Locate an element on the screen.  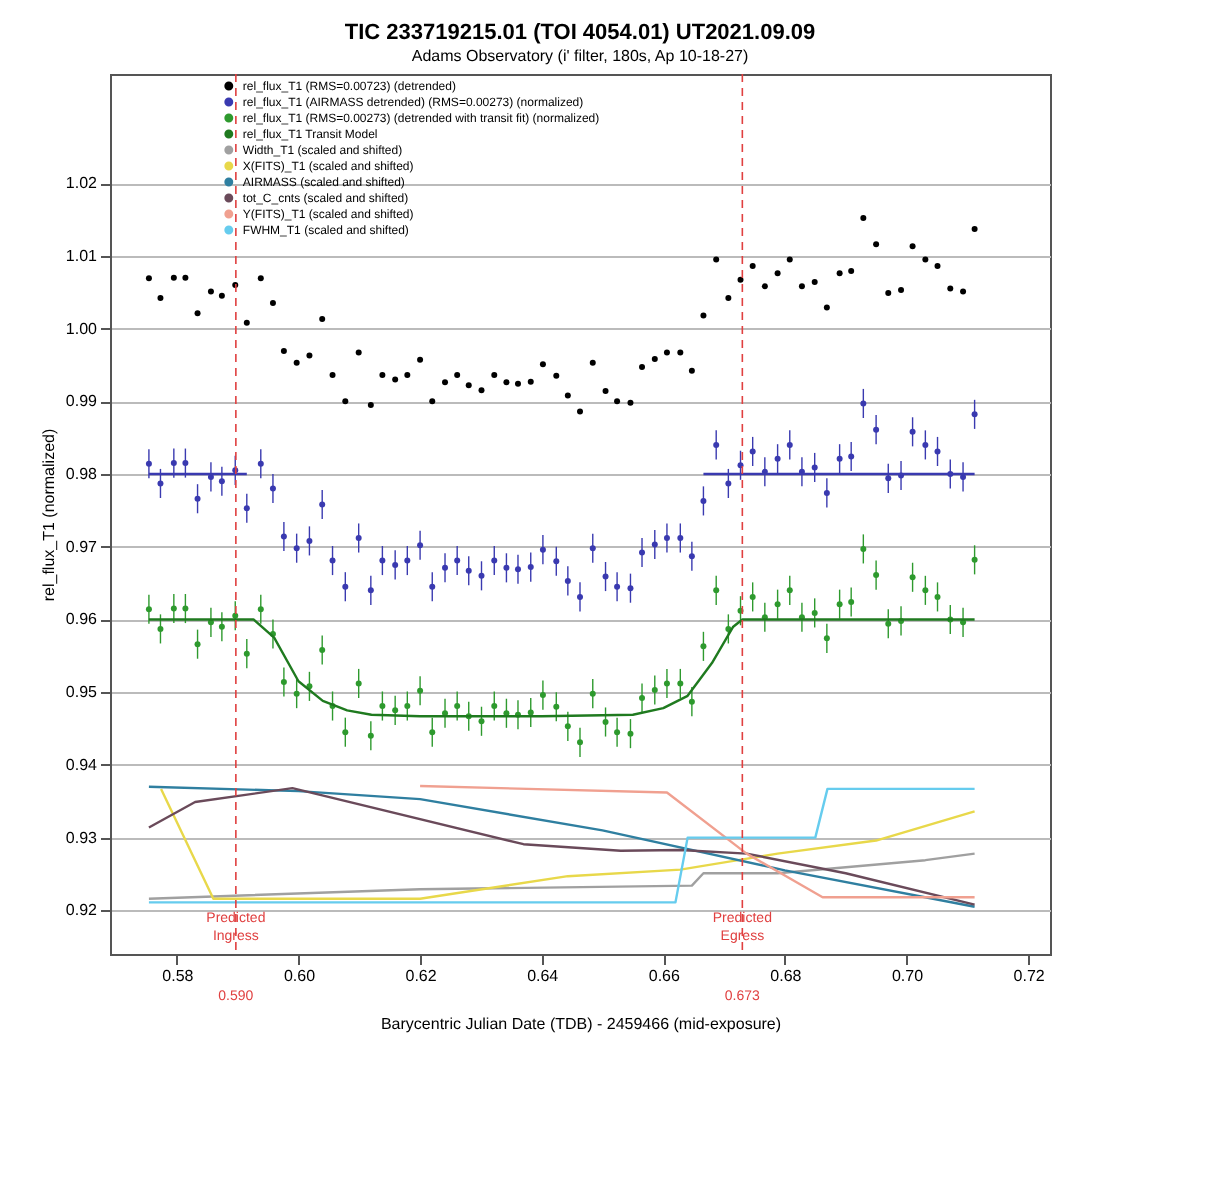
x-tick-label: 0.58 is located at coordinates (178, 976).